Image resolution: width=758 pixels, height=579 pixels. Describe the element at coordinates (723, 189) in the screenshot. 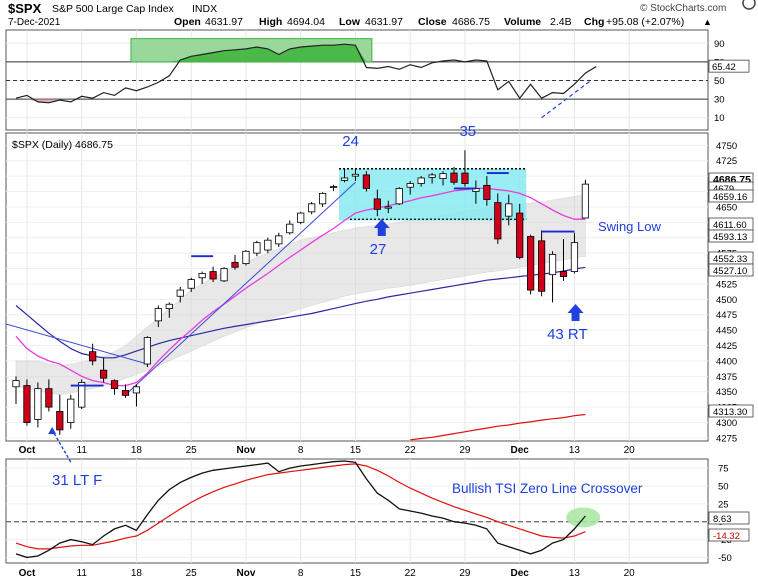

I see `price-value-label: 4679` at that location.